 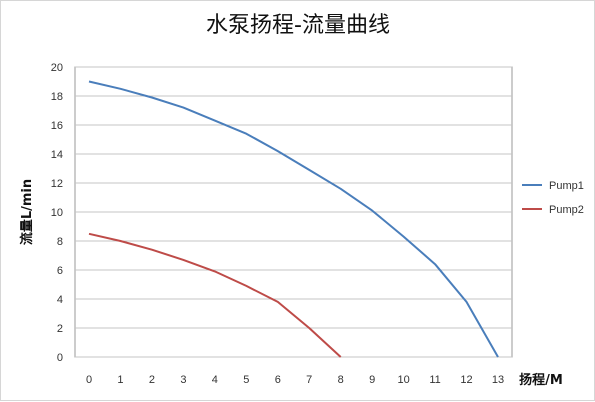 What do you see at coordinates (215, 295) in the screenshot?
I see `series-line` at bounding box center [215, 295].